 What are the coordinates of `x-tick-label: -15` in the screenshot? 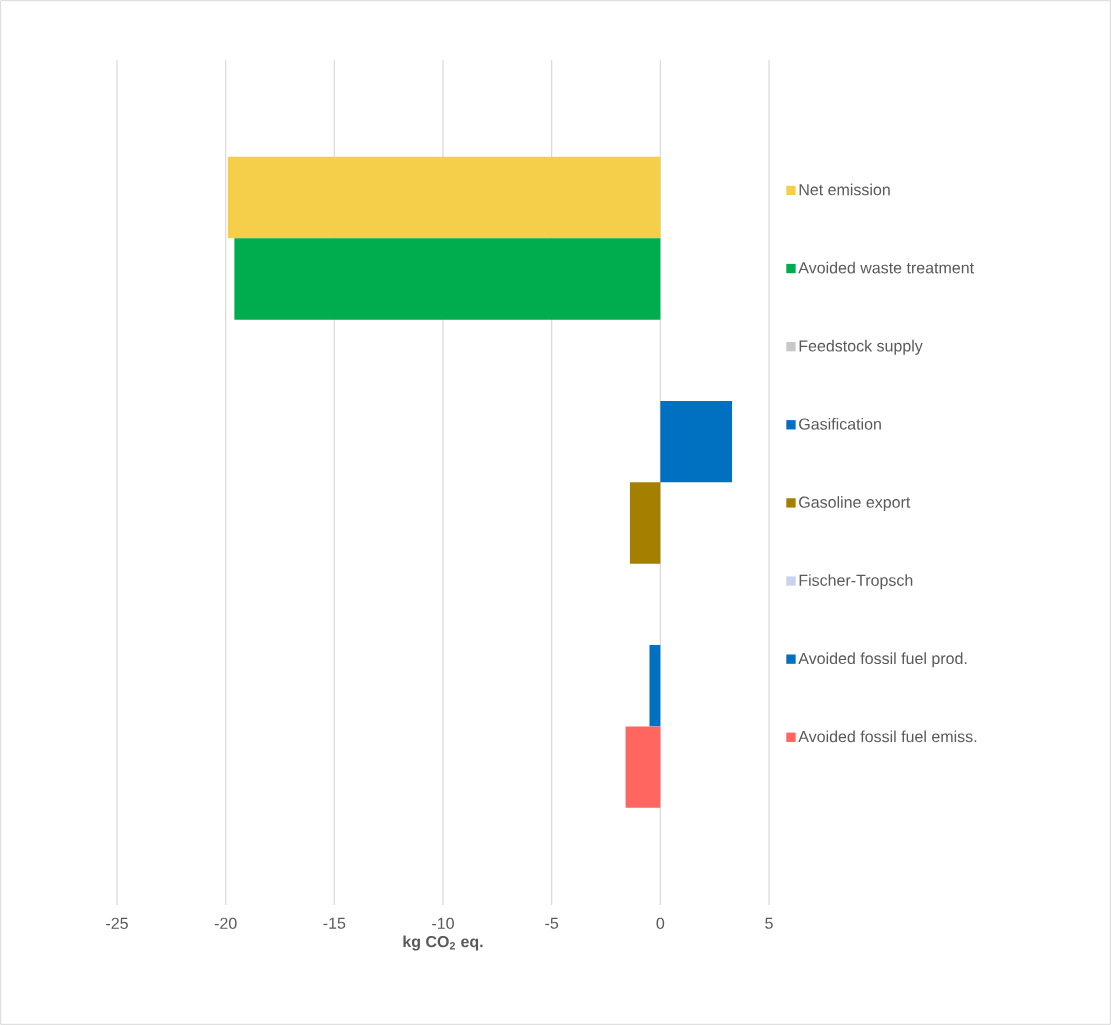 It's located at (334, 923).